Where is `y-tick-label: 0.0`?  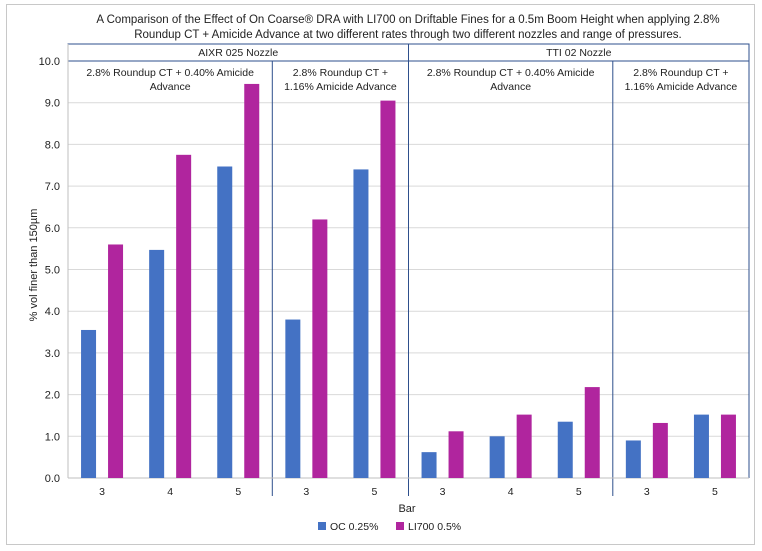
y-tick-label: 0.0 is located at coordinates (52, 479).